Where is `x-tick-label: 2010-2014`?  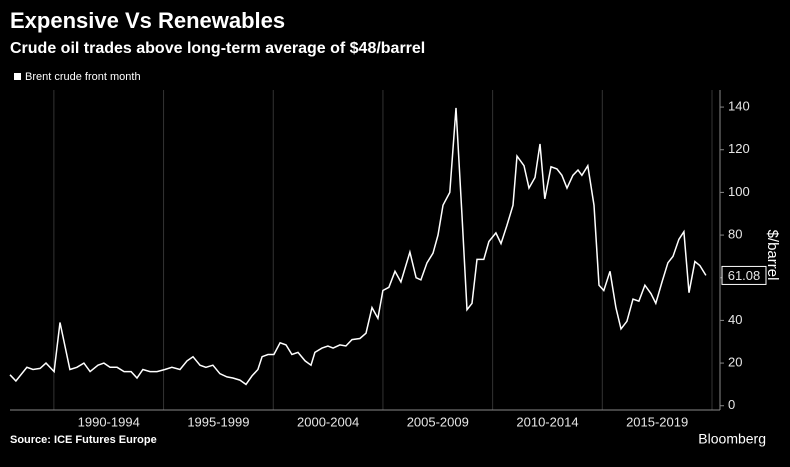
x-tick-label: 2010-2014 is located at coordinates (547, 421).